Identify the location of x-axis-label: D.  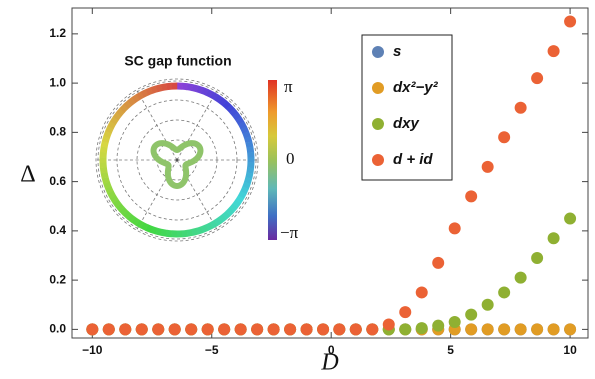
(329, 363).